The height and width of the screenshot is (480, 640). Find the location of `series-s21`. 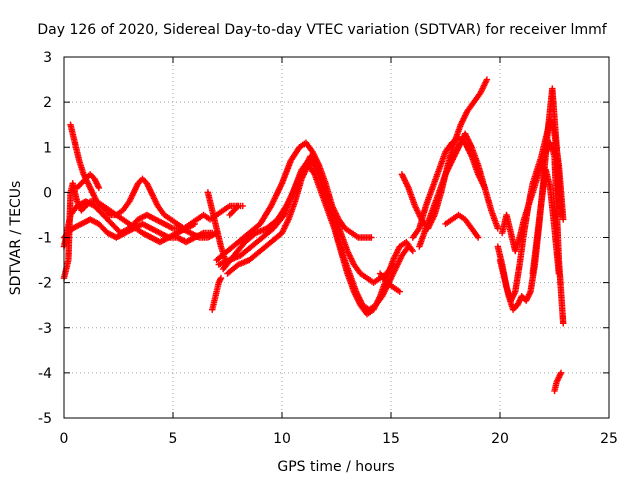

series-s21 is located at coordinates (546, 221).